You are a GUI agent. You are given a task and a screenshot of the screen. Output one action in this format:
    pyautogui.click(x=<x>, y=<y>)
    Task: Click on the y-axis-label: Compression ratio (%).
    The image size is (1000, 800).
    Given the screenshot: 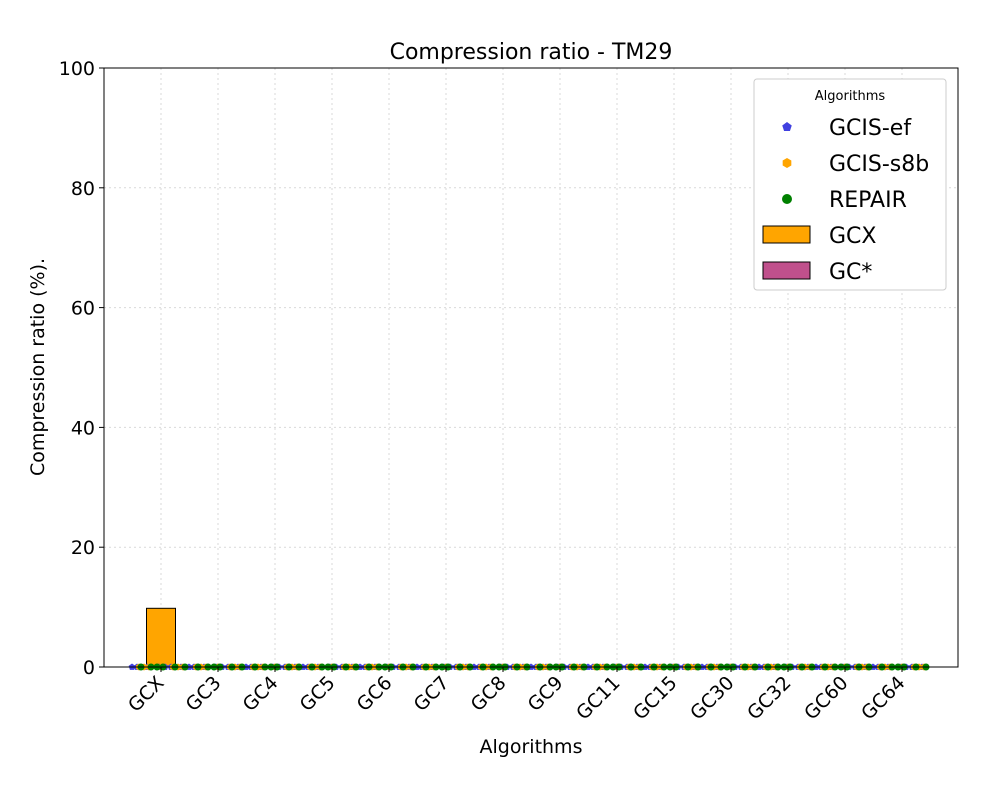 What is the action you would take?
    pyautogui.click(x=38, y=367)
    